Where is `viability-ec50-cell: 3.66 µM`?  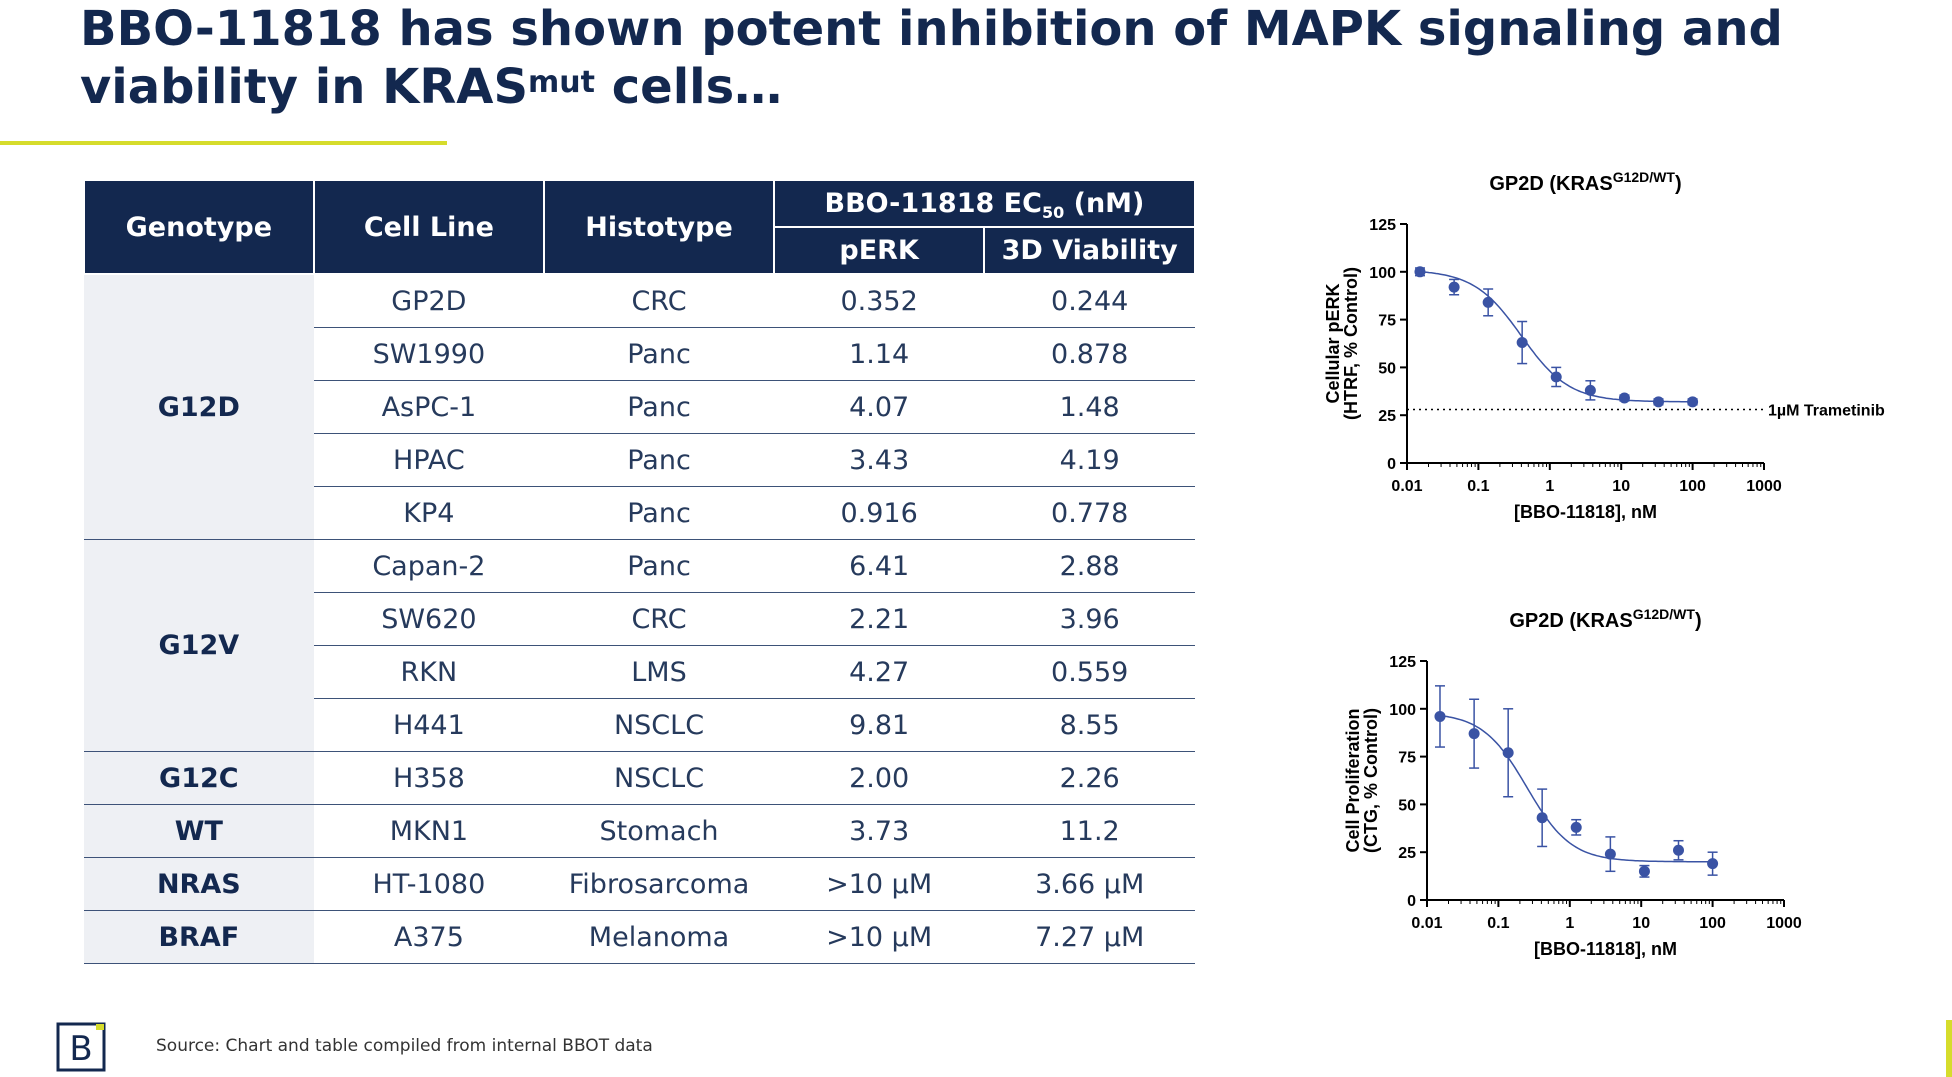
viability-ec50-cell: 3.66 µM is located at coordinates (1089, 884).